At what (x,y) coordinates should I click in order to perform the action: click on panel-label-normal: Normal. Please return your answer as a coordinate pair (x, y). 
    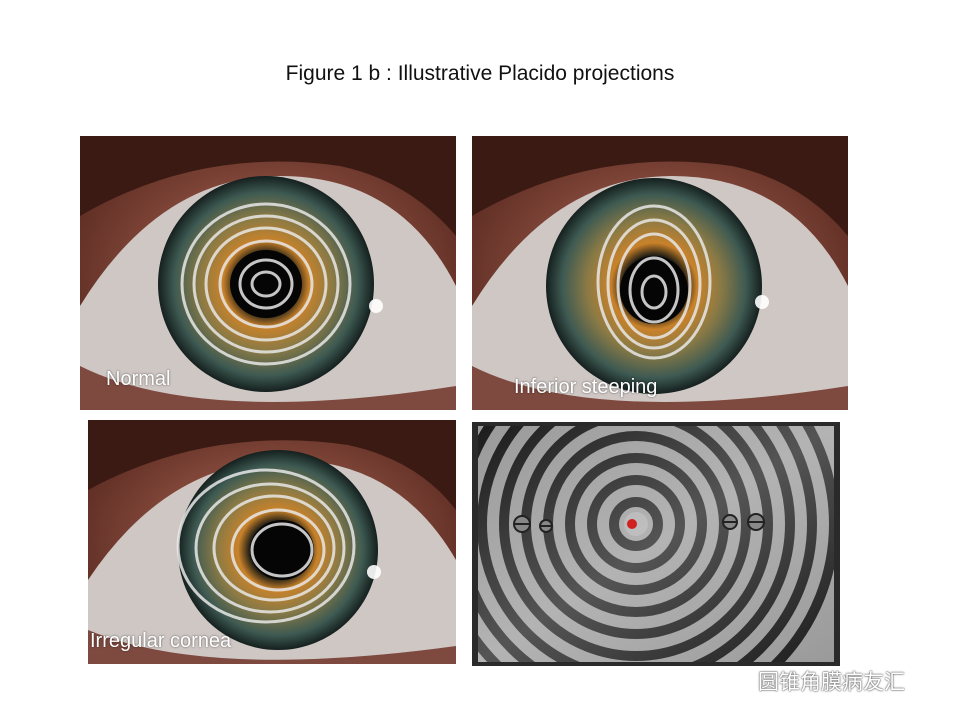
    Looking at the image, I should click on (138, 379).